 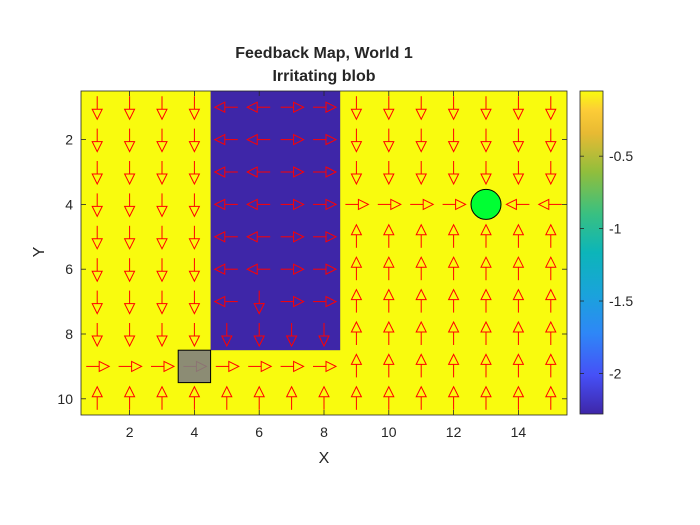 What do you see at coordinates (130, 432) in the screenshot?
I see `x-tick-label: 2` at bounding box center [130, 432].